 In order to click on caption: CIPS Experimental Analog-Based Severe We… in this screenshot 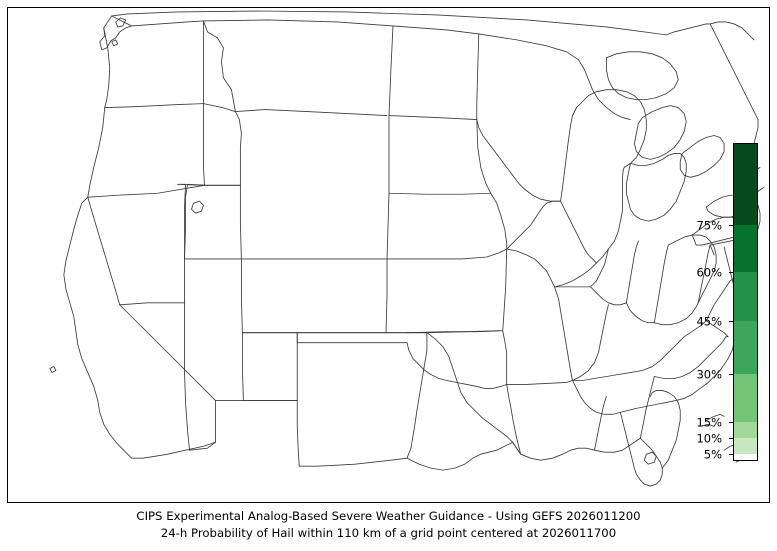, I will do `click(388, 525)`.